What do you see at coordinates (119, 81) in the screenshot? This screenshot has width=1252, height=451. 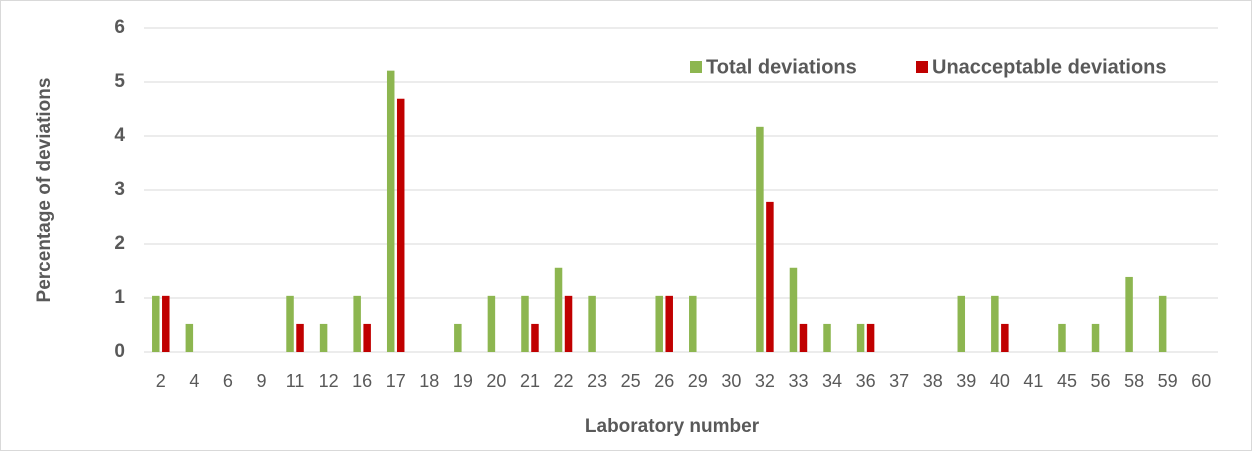 I see `y-tick-label: 5` at bounding box center [119, 81].